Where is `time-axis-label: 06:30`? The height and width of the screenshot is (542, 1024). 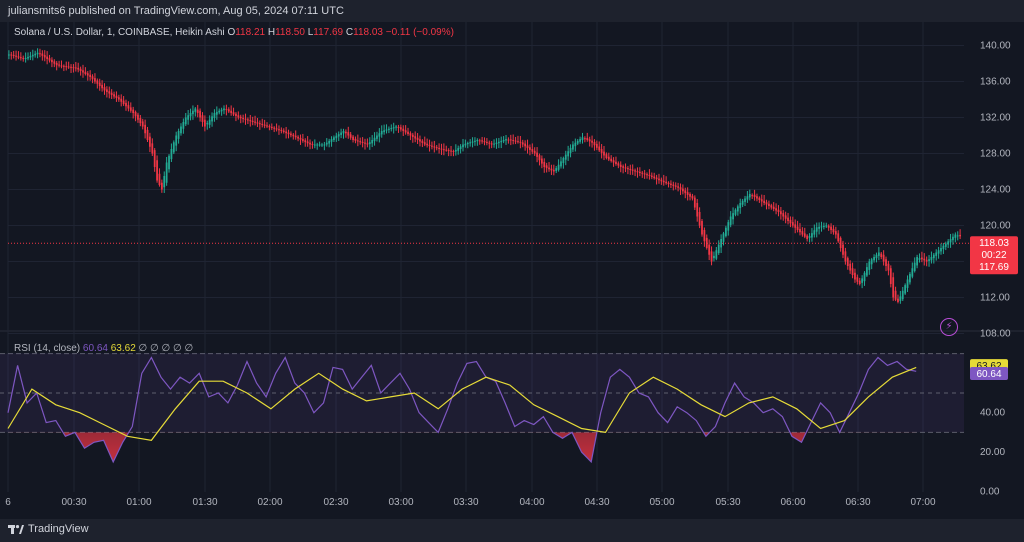 time-axis-label: 06:30 is located at coordinates (857, 502).